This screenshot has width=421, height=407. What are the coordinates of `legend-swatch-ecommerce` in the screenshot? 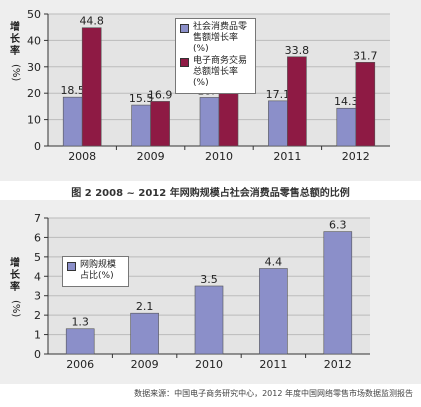 It's located at (184, 62).